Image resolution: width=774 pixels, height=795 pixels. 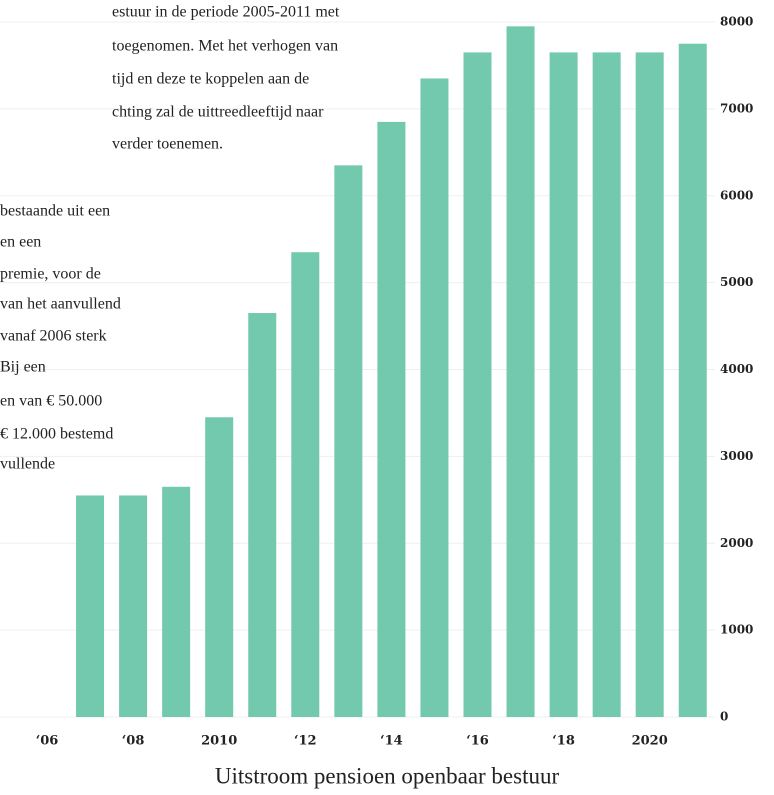 What do you see at coordinates (167, 144) in the screenshot?
I see `annotation: verder toenemen.` at bounding box center [167, 144].